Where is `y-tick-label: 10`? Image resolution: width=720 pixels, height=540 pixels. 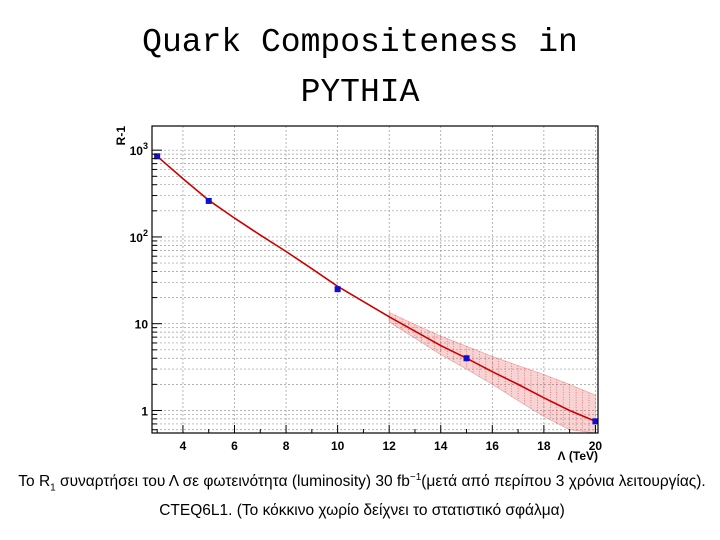 y-tick-label: 10 is located at coordinates (142, 325).